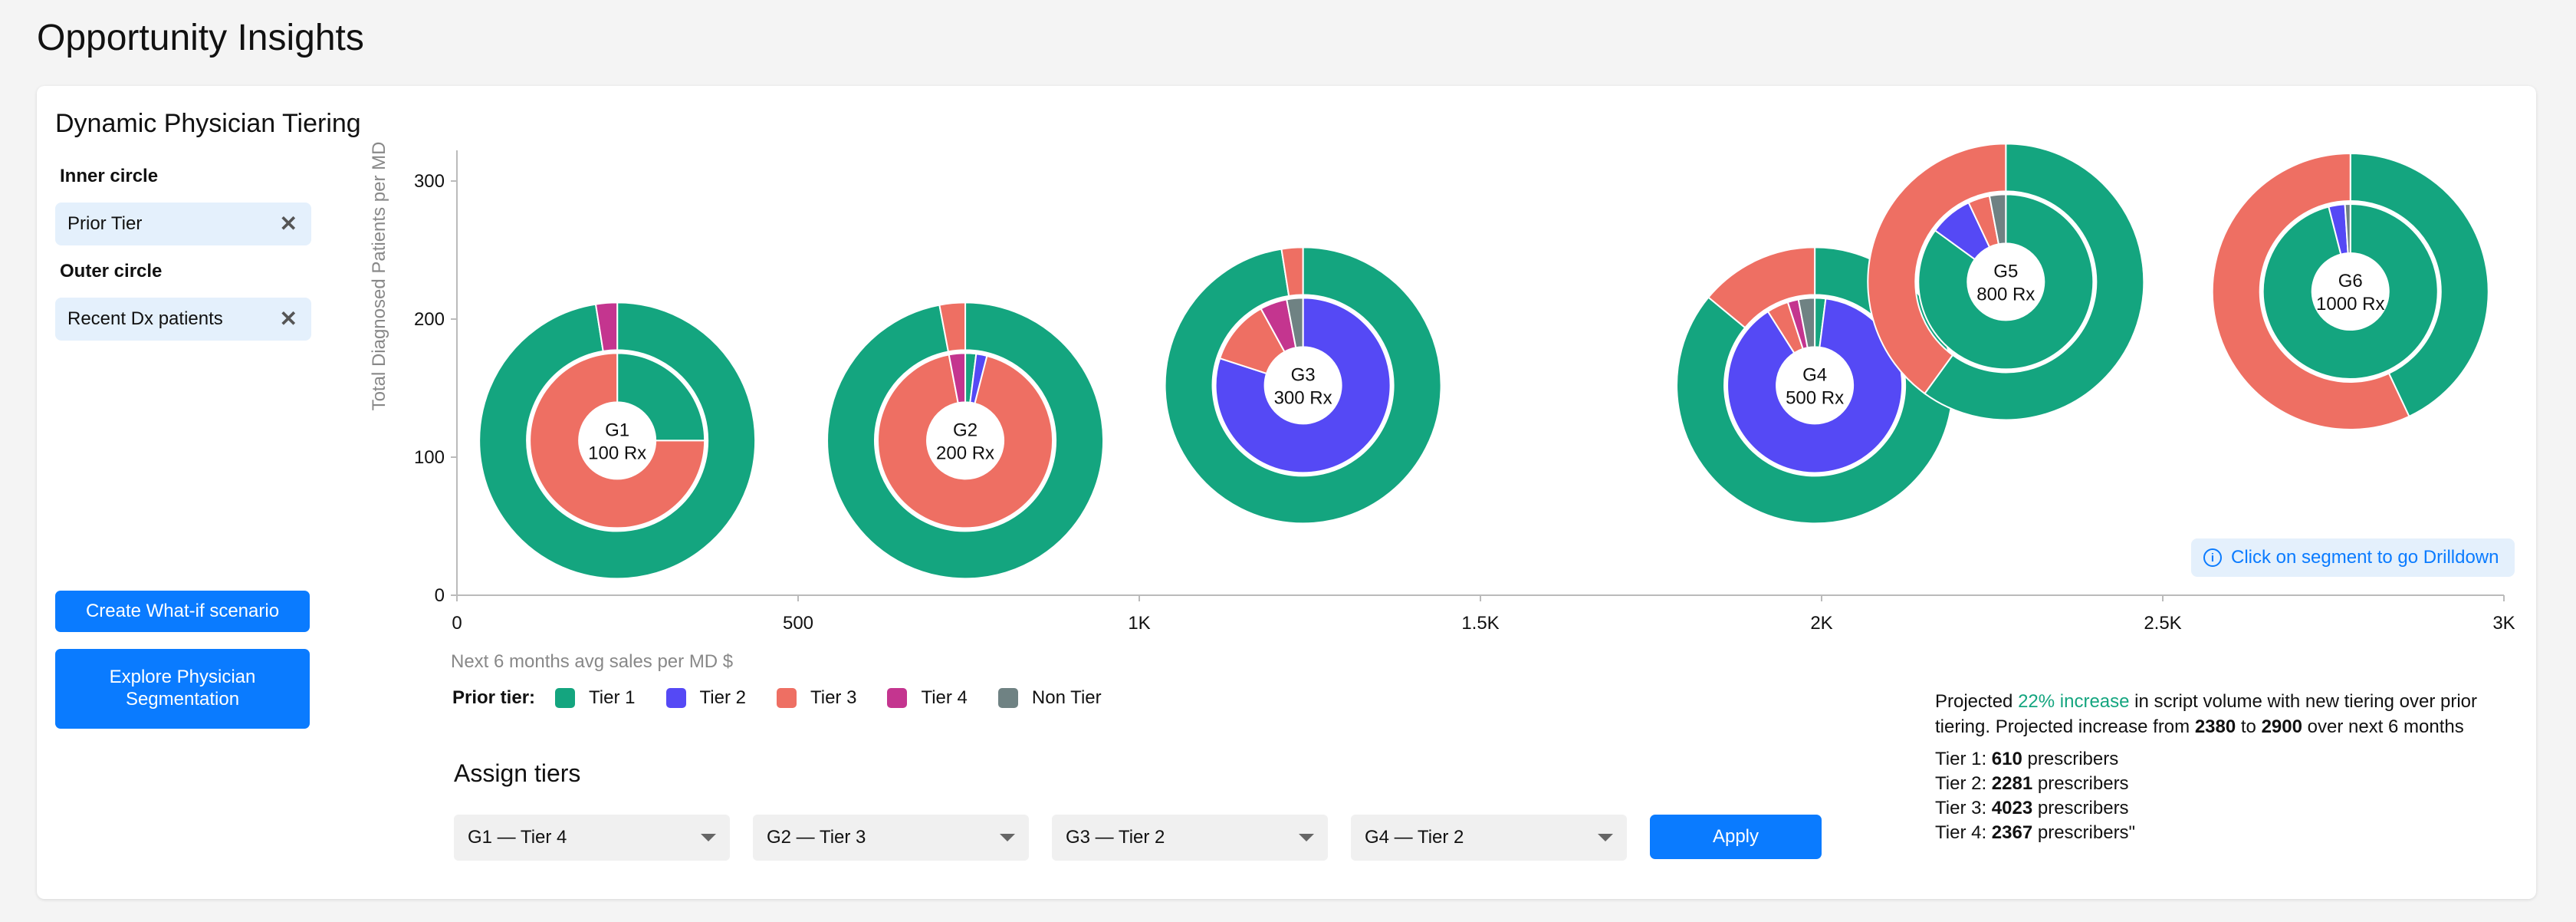 Image resolution: width=2576 pixels, height=922 pixels. Describe the element at coordinates (430, 181) in the screenshot. I see `y-tick-label: 300` at that location.